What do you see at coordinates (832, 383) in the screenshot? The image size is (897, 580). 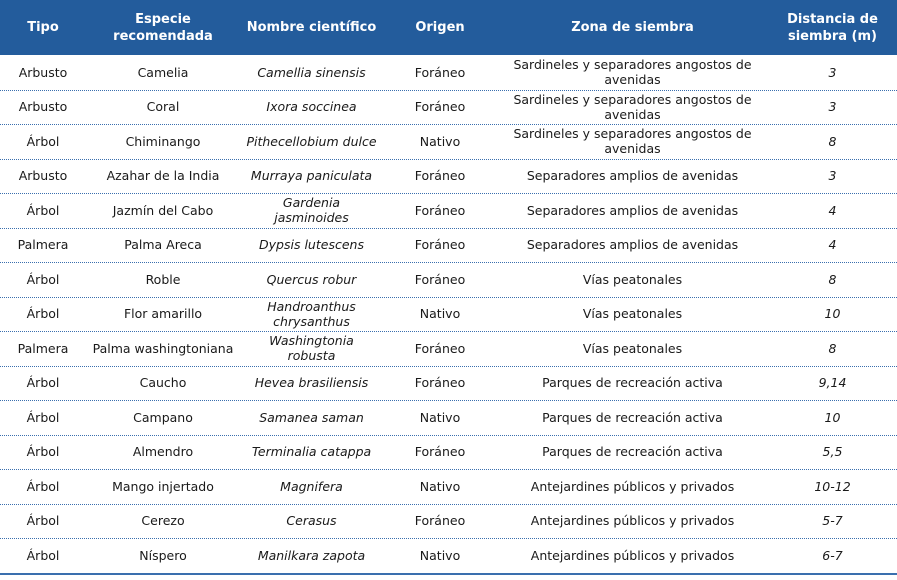 I see `distancia-cell: 9,14` at bounding box center [832, 383].